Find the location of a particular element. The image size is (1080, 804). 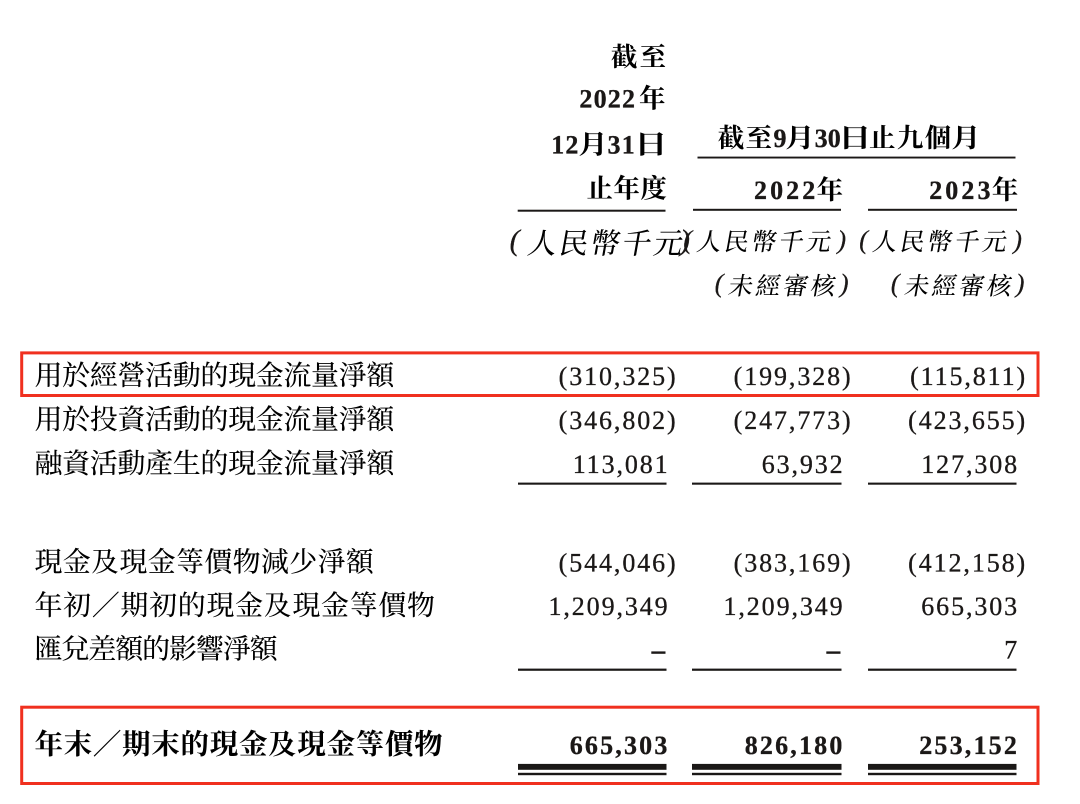

svg-text: (310,325) is located at coordinates (618, 376).